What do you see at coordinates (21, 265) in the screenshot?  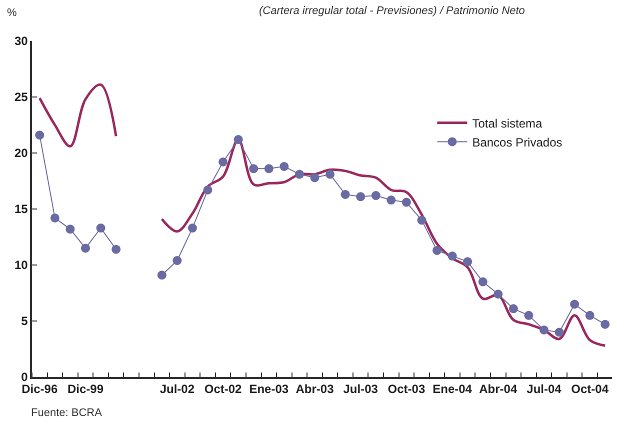 I see `y-tick-label: 10` at bounding box center [21, 265].